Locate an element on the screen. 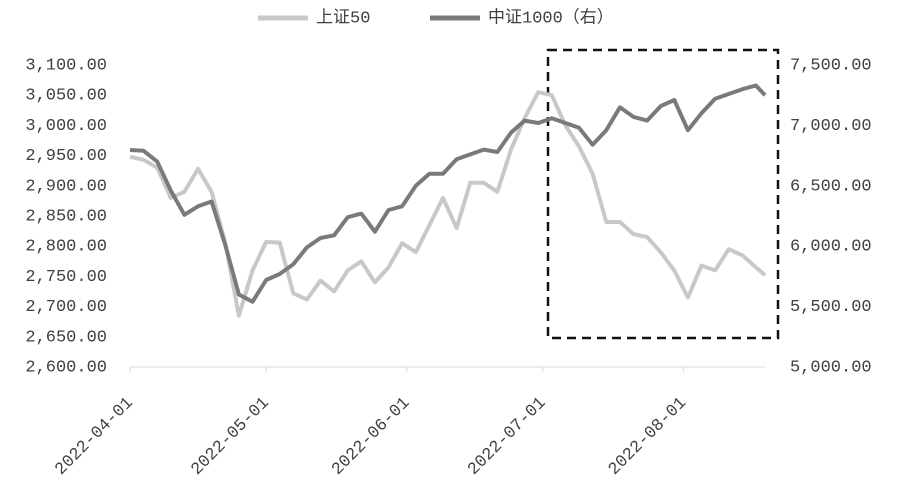 Image resolution: width=900 pixels, height=491 pixels. x-tick-label: 2022-04-01 is located at coordinates (95, 437).